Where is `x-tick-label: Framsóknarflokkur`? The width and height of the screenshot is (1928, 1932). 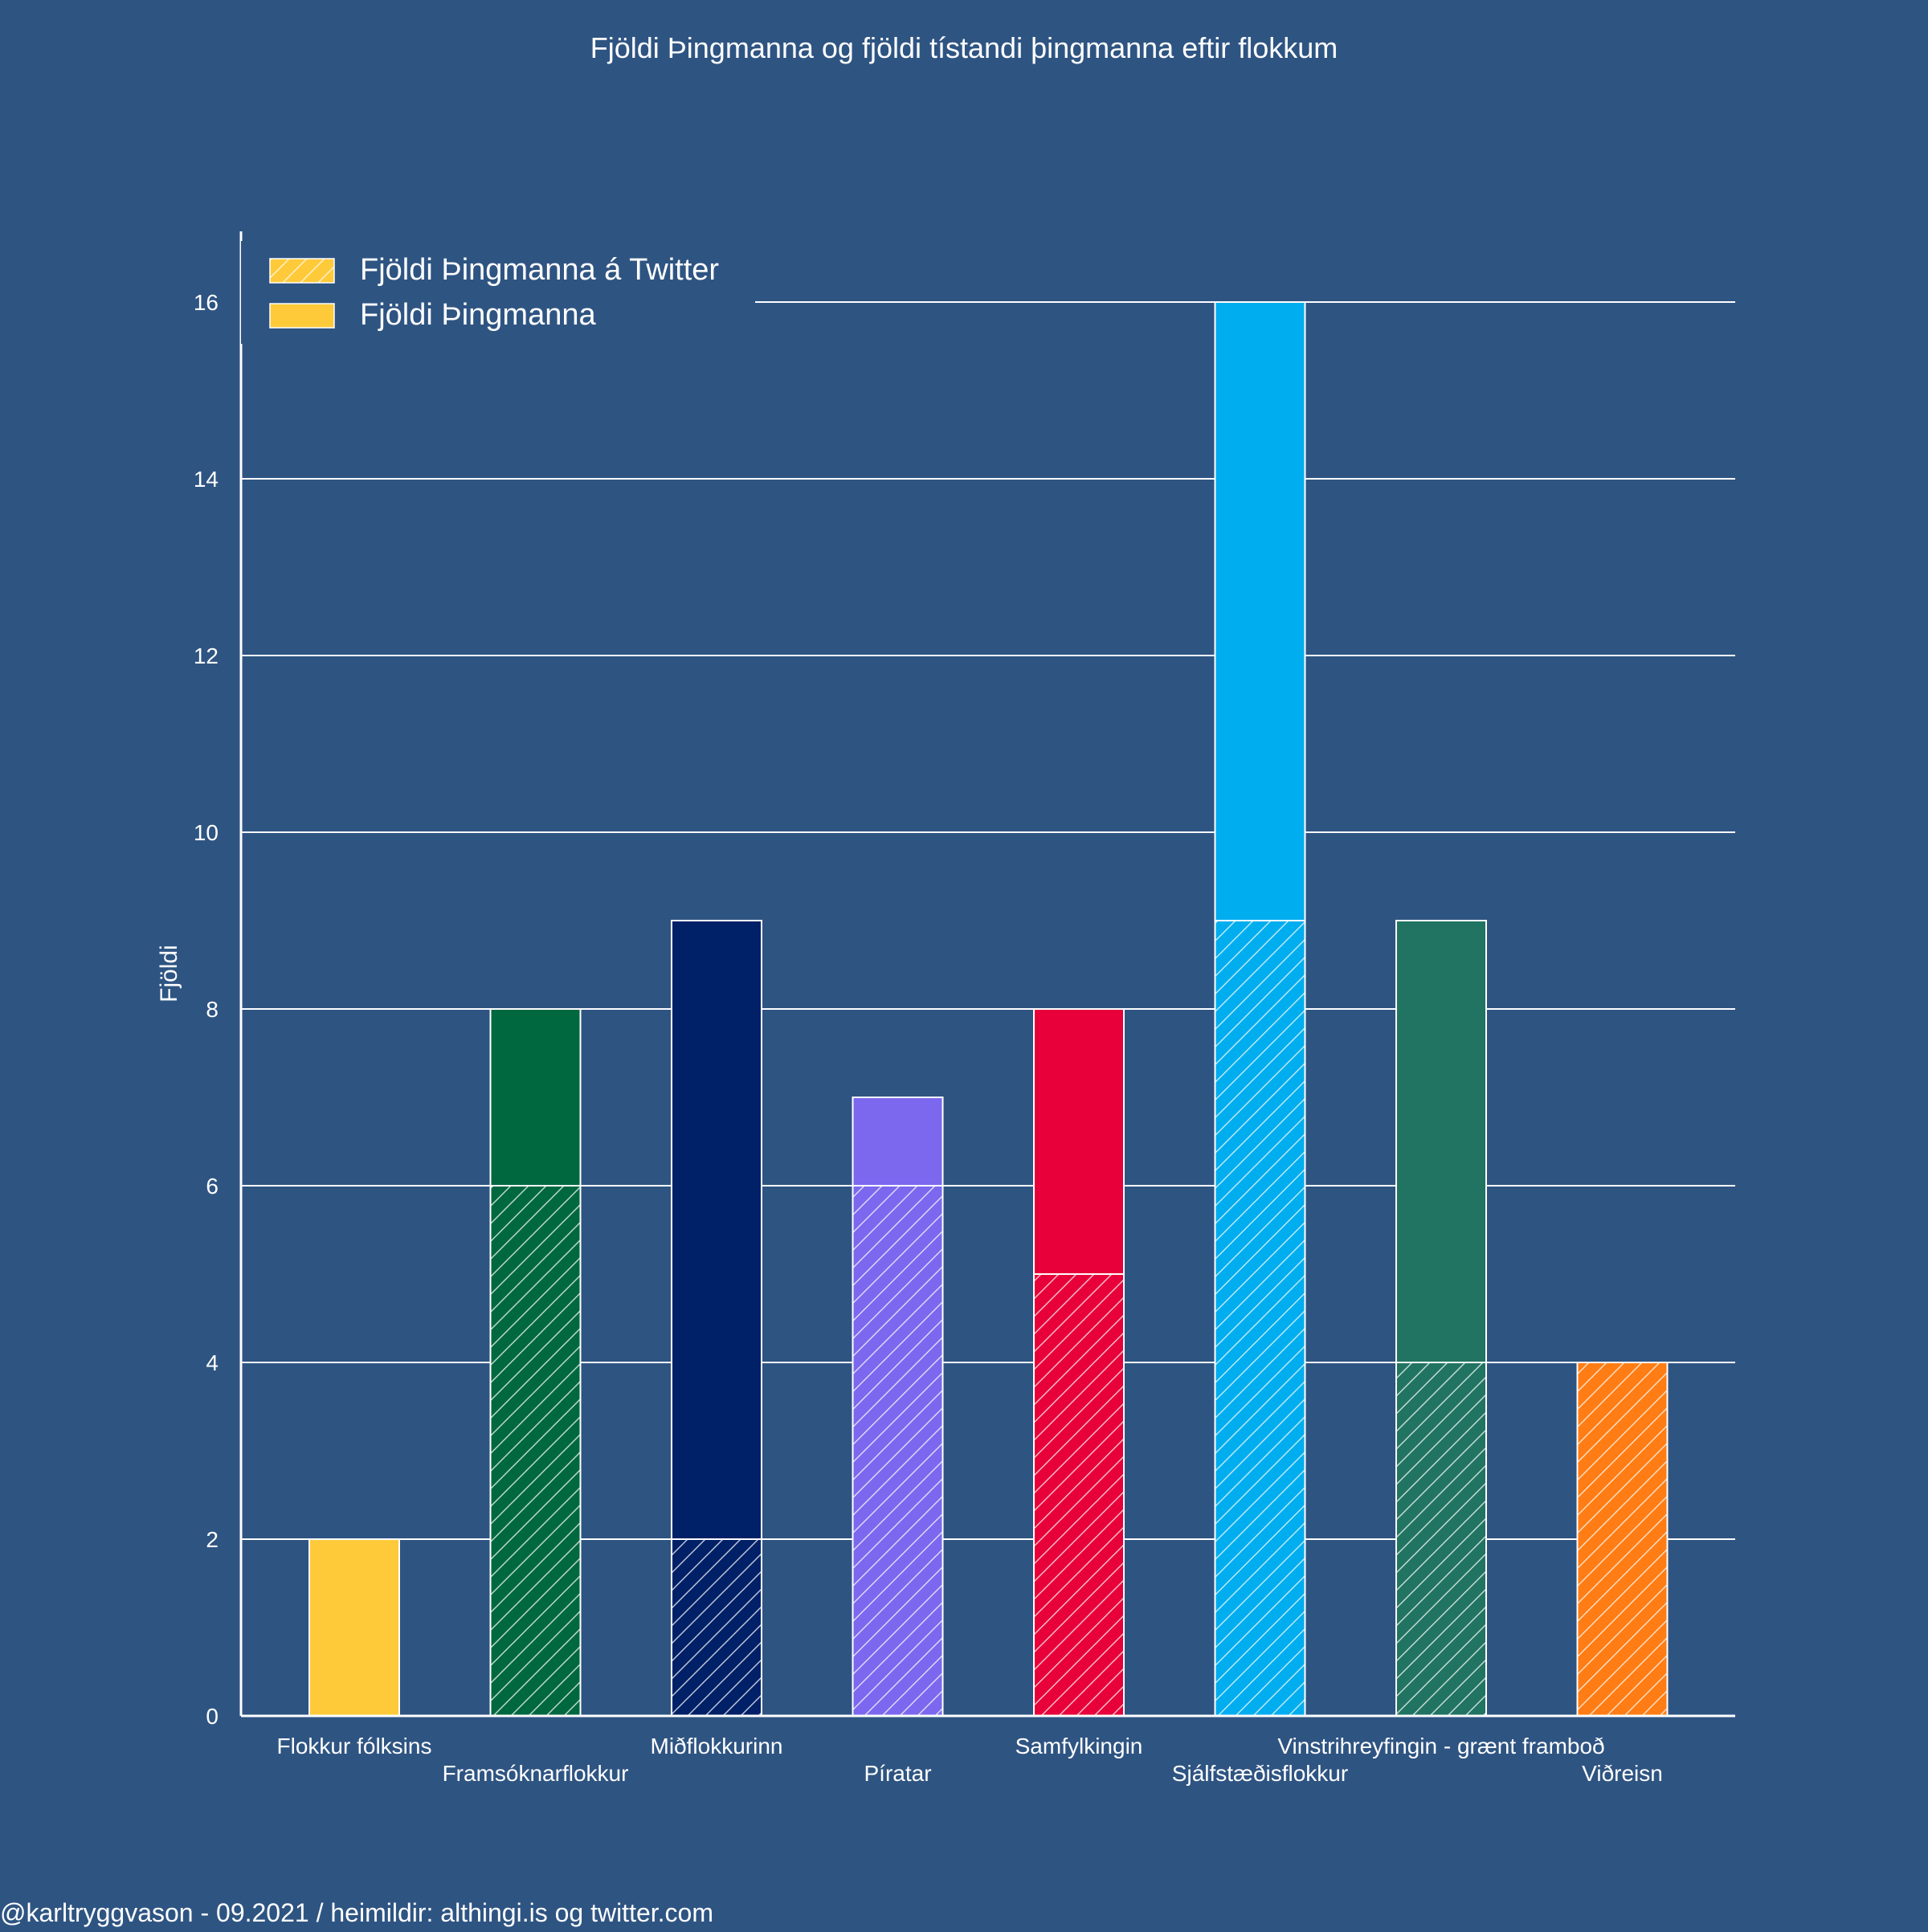
x-tick-label: Framsóknarflokkur is located at coordinates (536, 1774).